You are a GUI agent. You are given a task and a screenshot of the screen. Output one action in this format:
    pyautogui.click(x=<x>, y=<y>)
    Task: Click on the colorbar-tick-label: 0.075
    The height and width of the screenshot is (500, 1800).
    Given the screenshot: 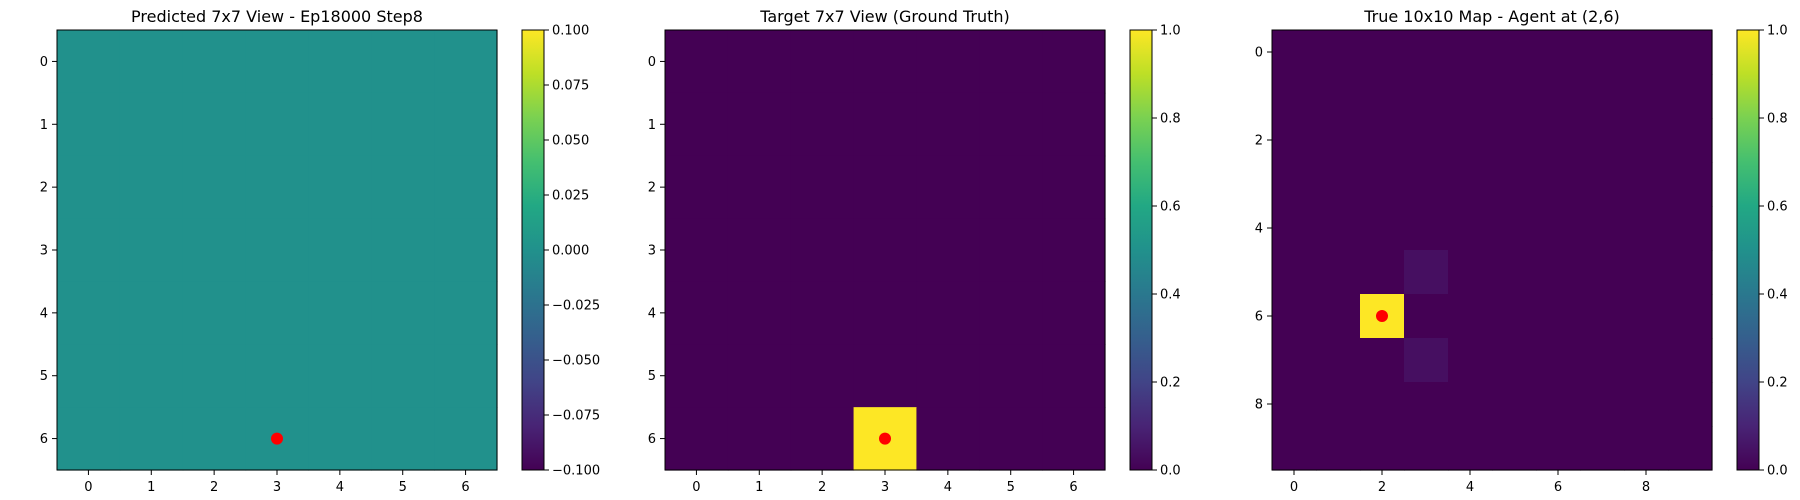 What is the action you would take?
    pyautogui.click(x=570, y=86)
    